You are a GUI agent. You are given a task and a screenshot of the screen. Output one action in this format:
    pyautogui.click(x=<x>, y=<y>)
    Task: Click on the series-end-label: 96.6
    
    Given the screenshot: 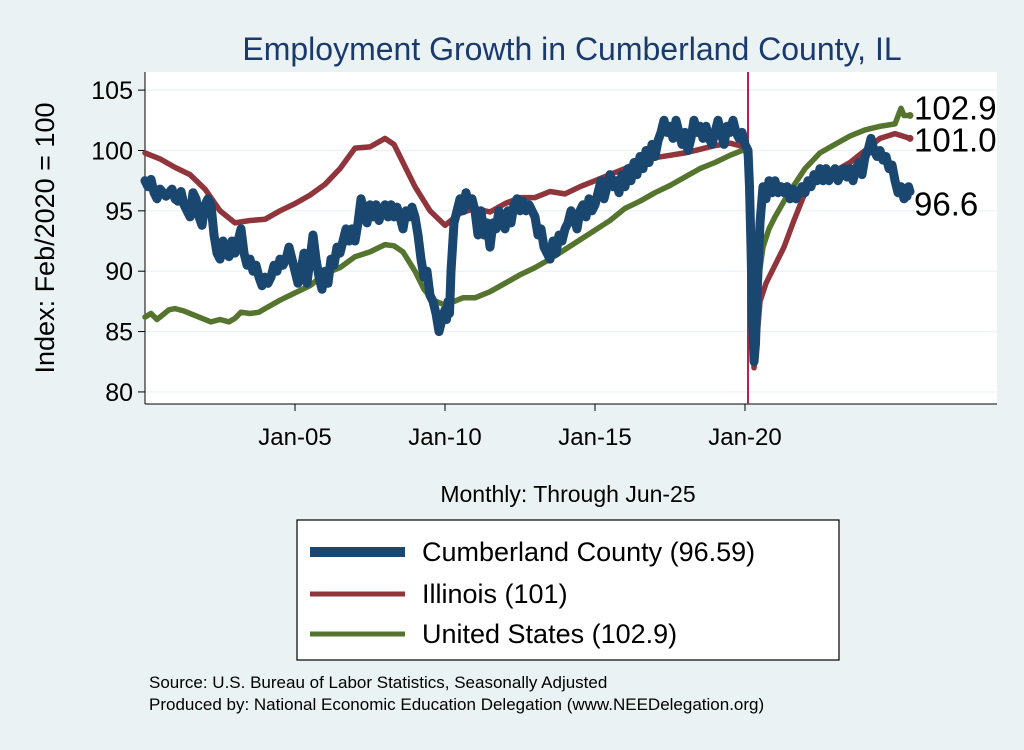 What is the action you would take?
    pyautogui.click(x=946, y=204)
    